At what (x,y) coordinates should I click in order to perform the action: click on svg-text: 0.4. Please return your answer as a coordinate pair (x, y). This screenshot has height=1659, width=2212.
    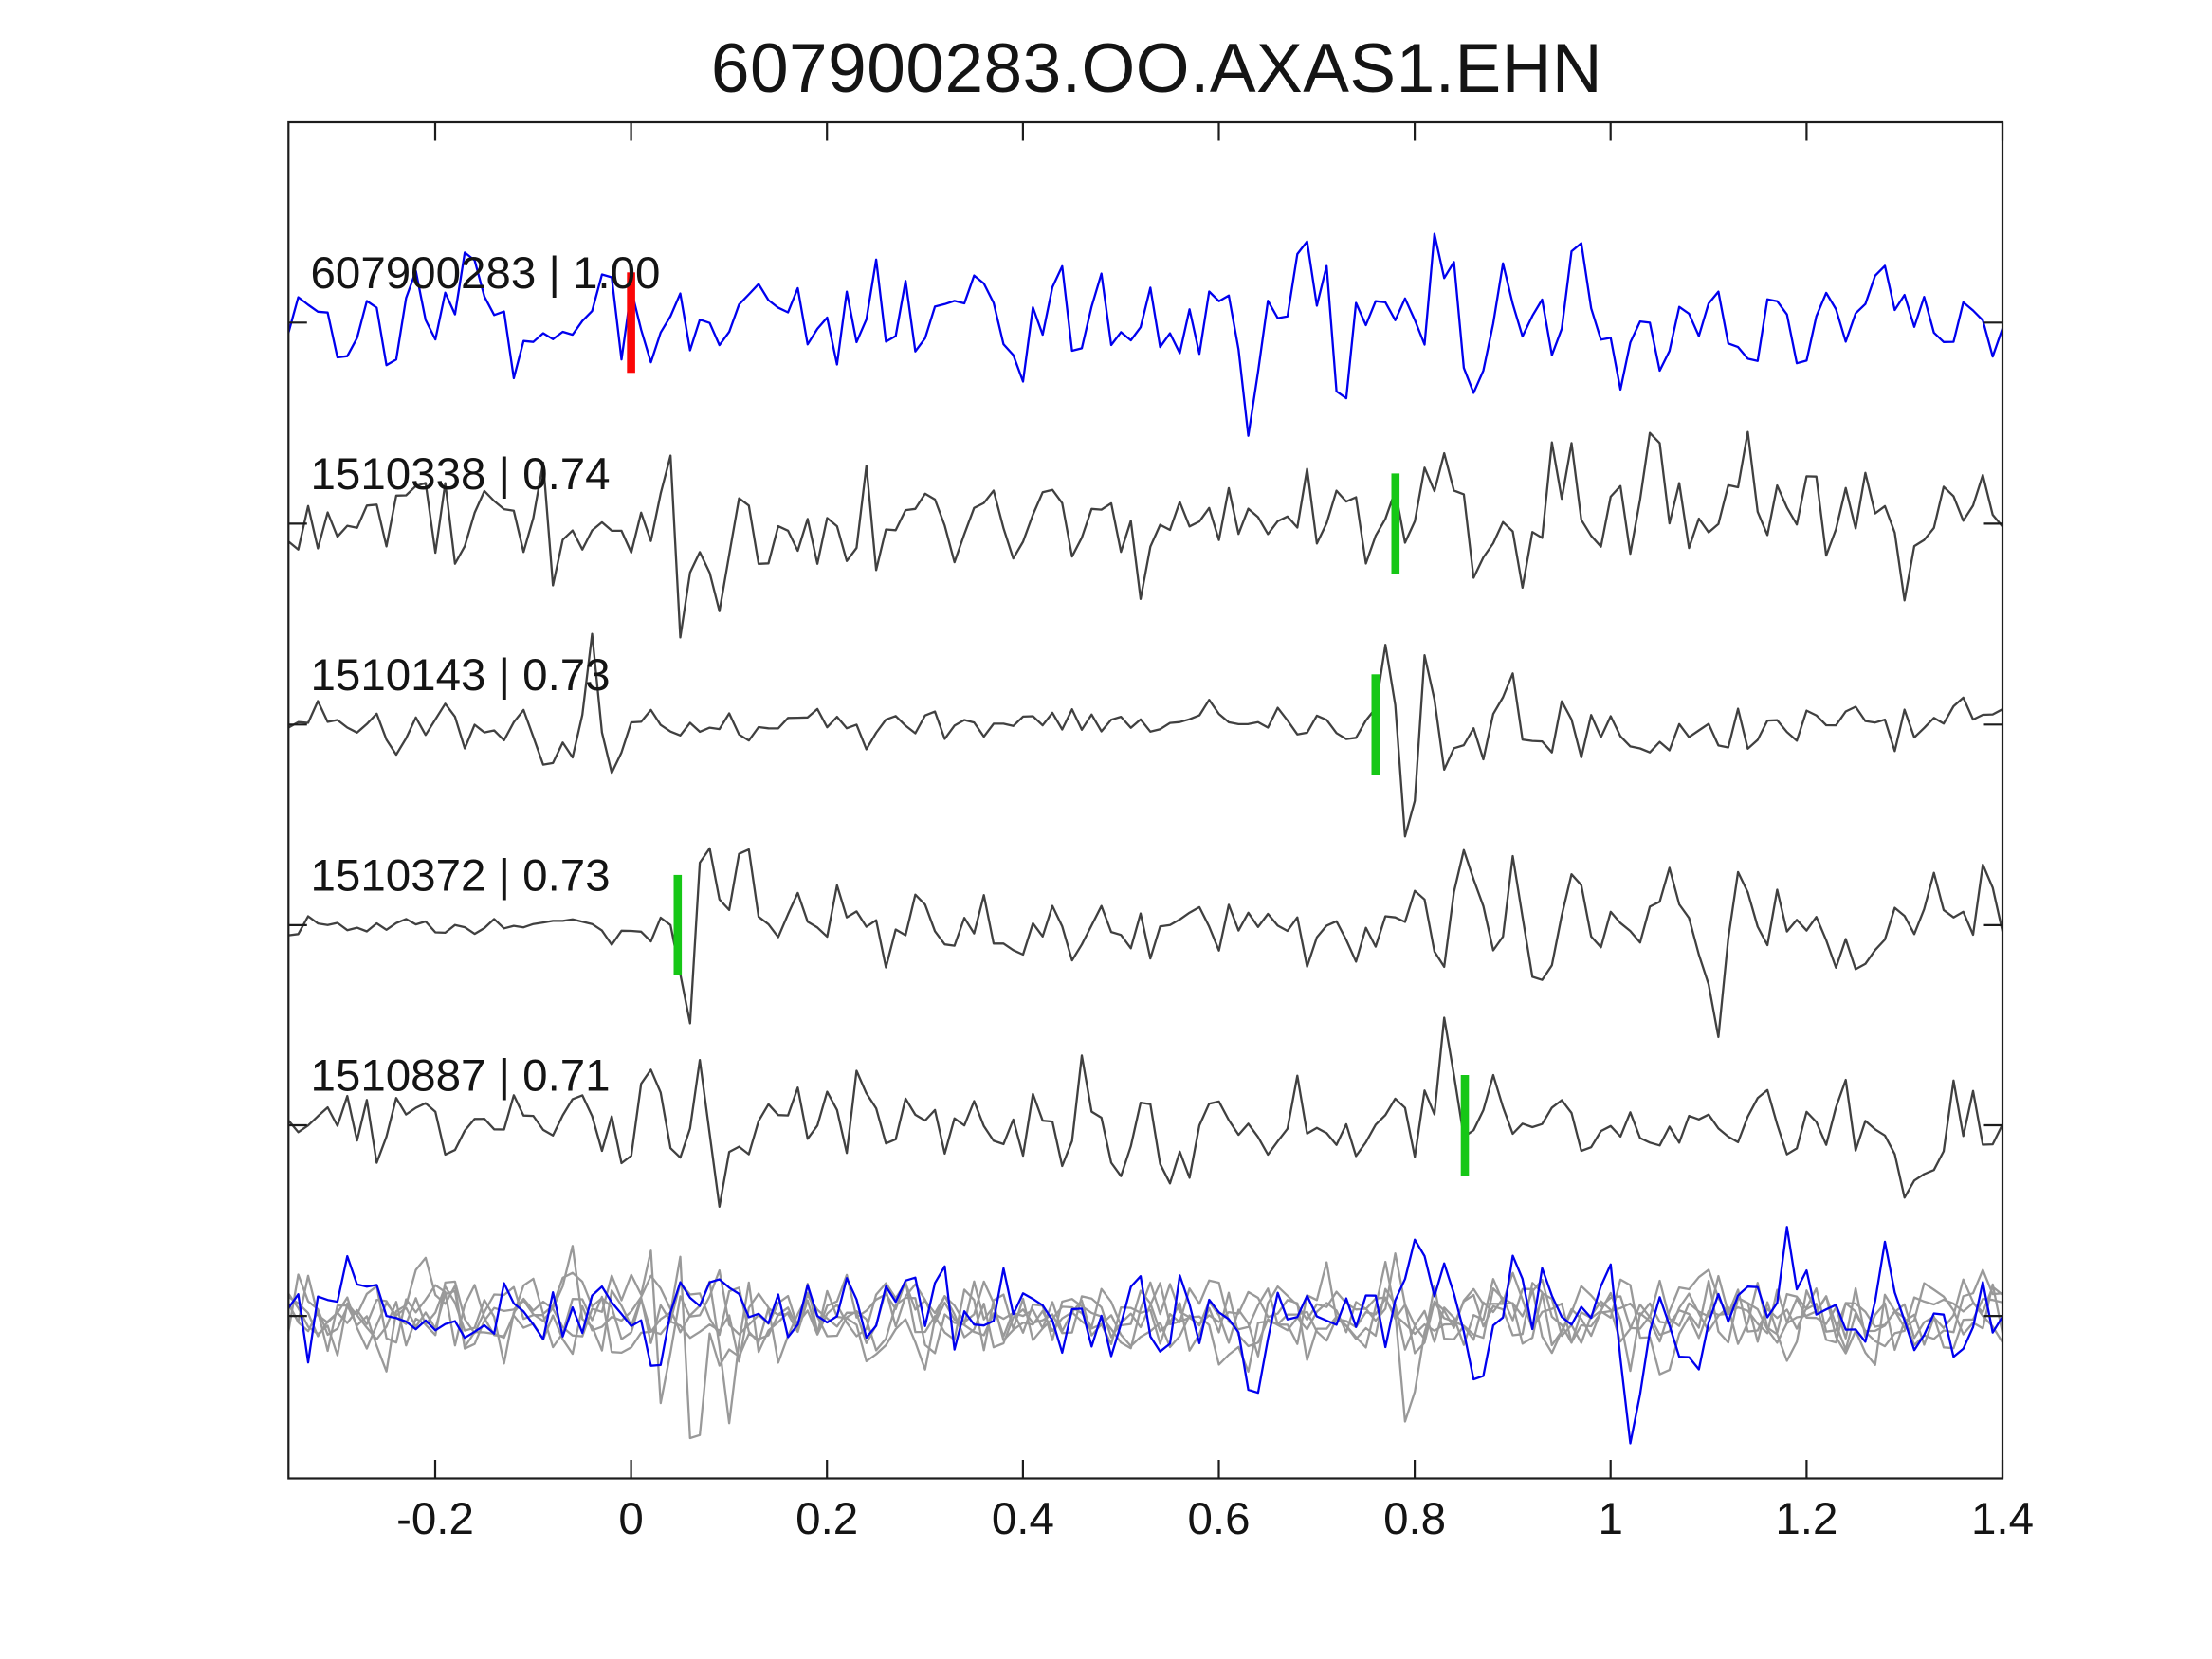
    Looking at the image, I should click on (1023, 1519).